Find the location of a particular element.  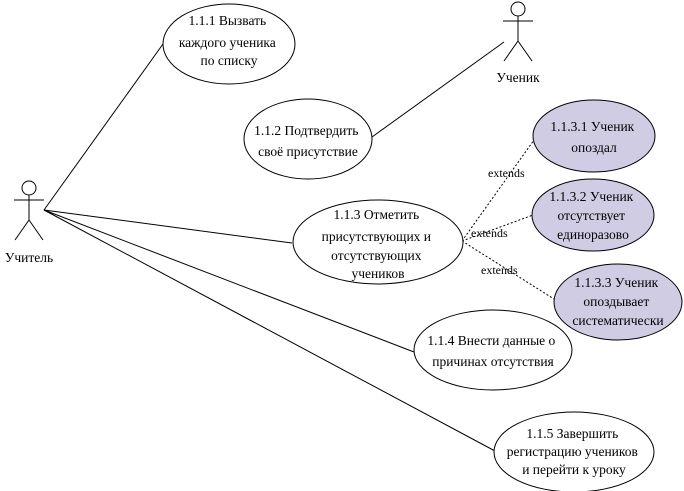

svg-text:1.1.3.2 Ученик отсутству: 1.1.3.2 Ученик отсутствует единоразово is located at coordinates (592, 215).